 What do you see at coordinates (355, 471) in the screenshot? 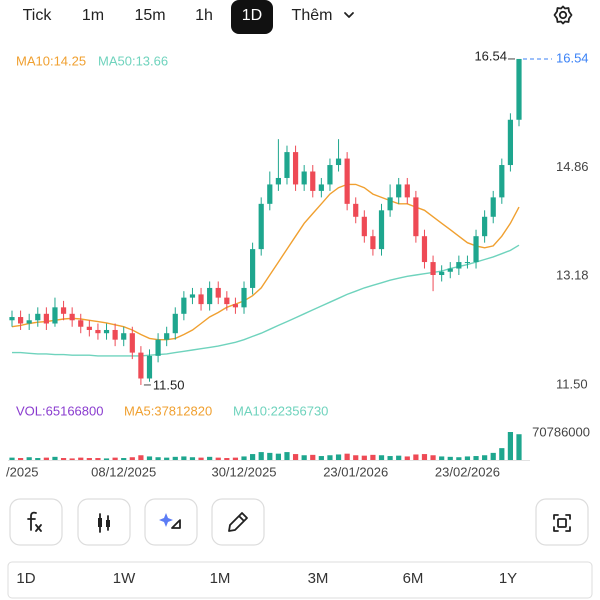
I see `x-tick-label: 23/01/2026` at bounding box center [355, 471].